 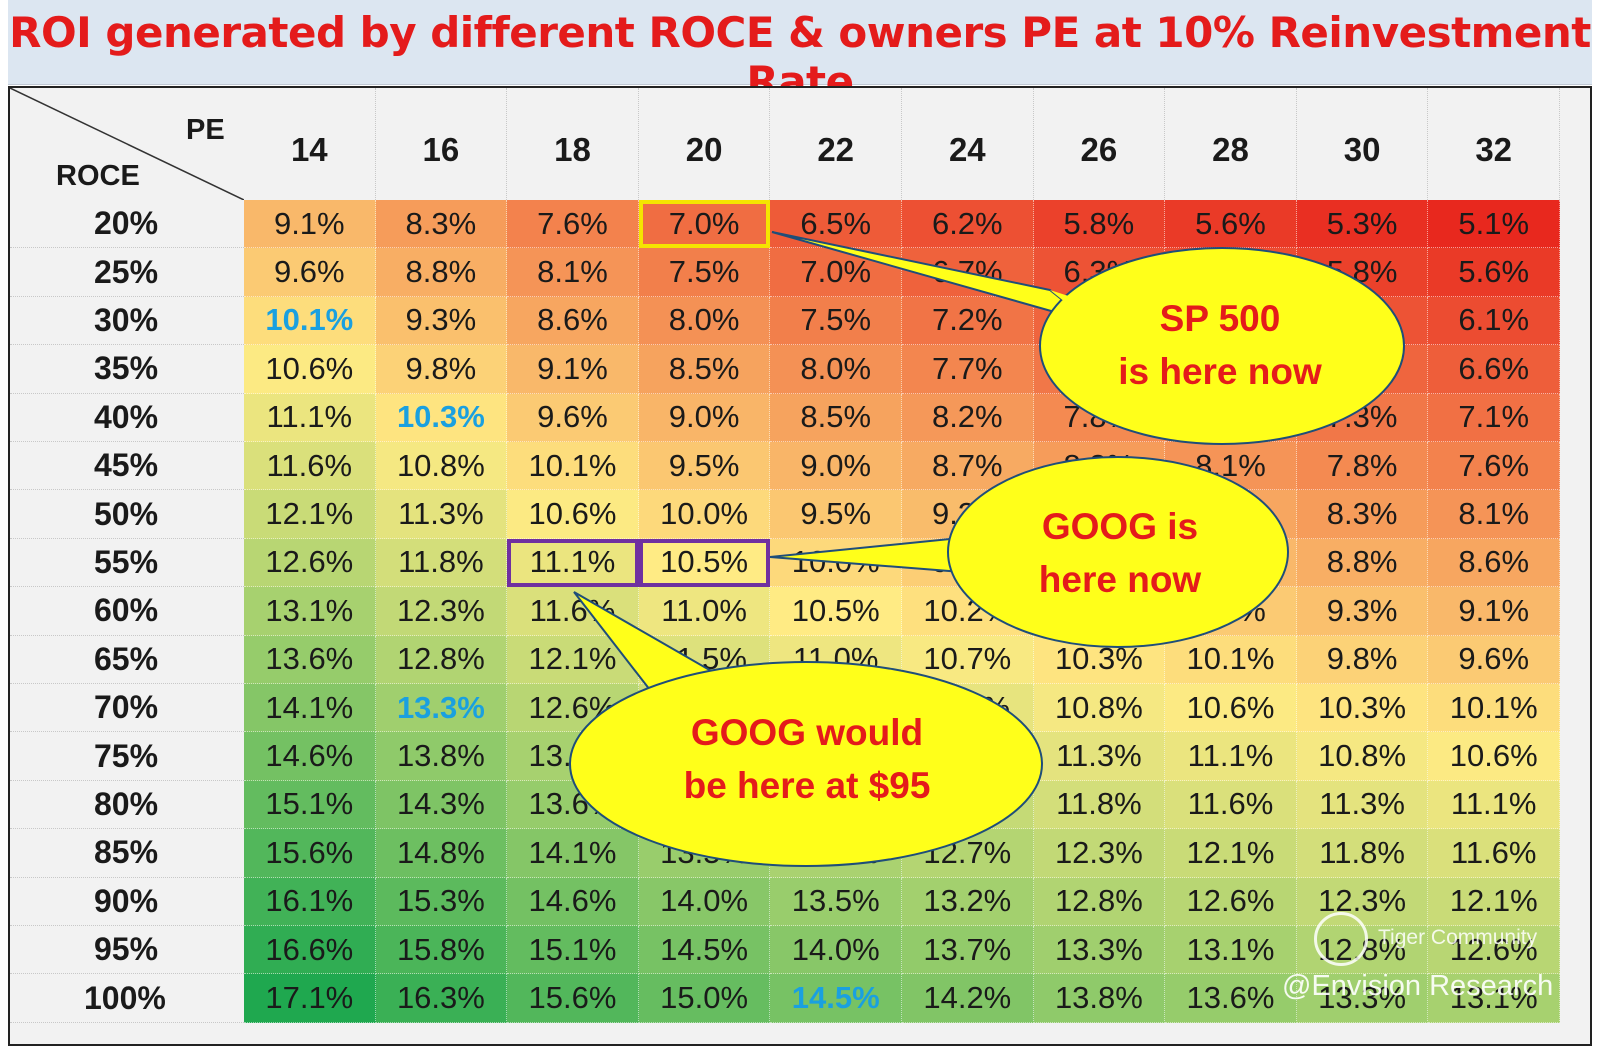 What do you see at coordinates (127, 563) in the screenshot?
I see `roce-row-header: 55%` at bounding box center [127, 563].